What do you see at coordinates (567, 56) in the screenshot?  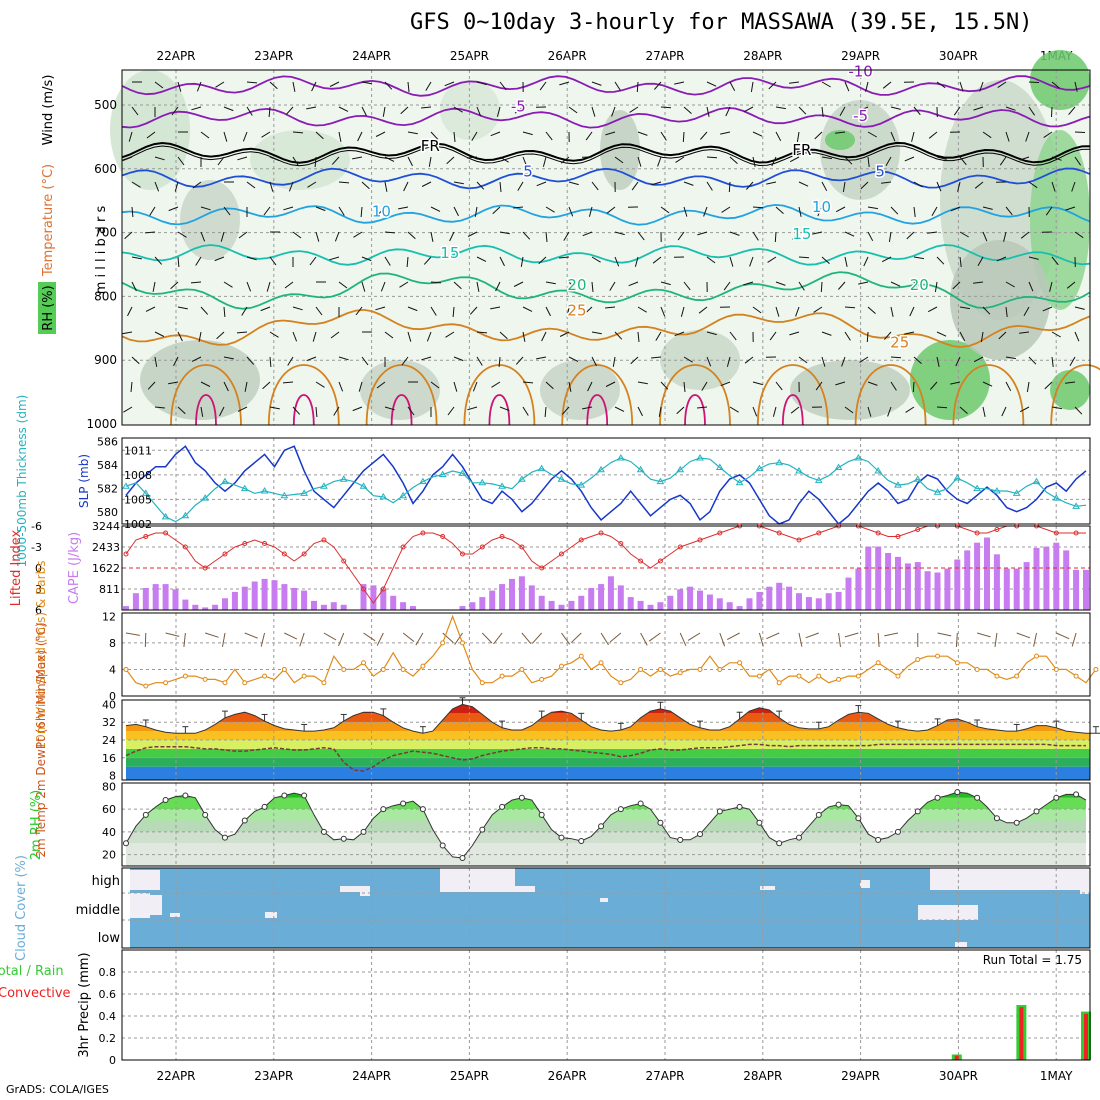 I see `x-tick-label: 26APR` at bounding box center [567, 56].